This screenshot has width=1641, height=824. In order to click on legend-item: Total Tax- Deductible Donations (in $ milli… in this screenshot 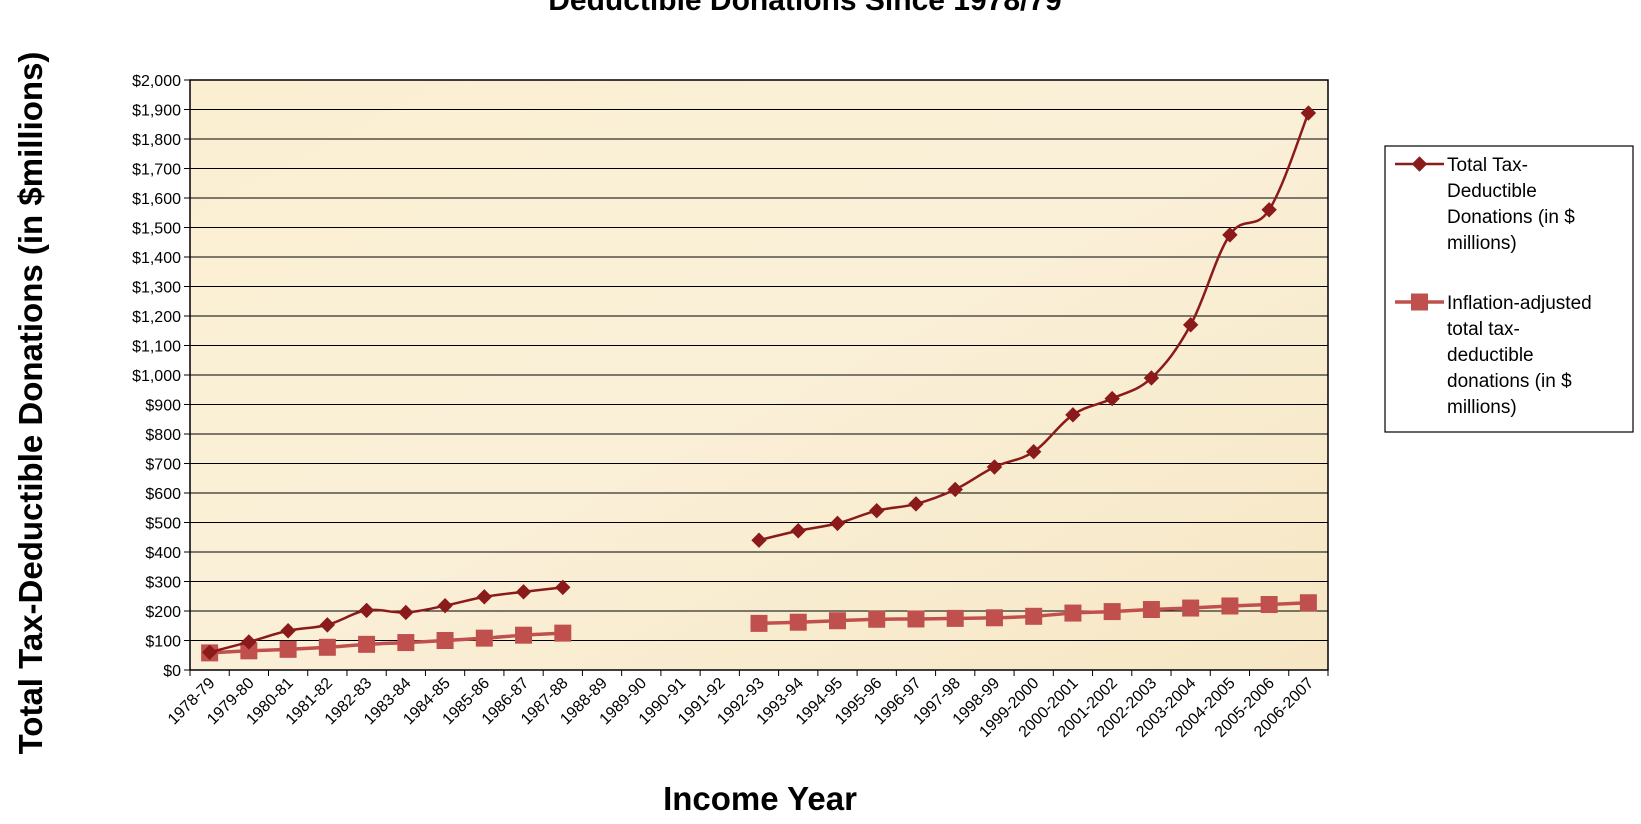, I will do `click(1485, 204)`.